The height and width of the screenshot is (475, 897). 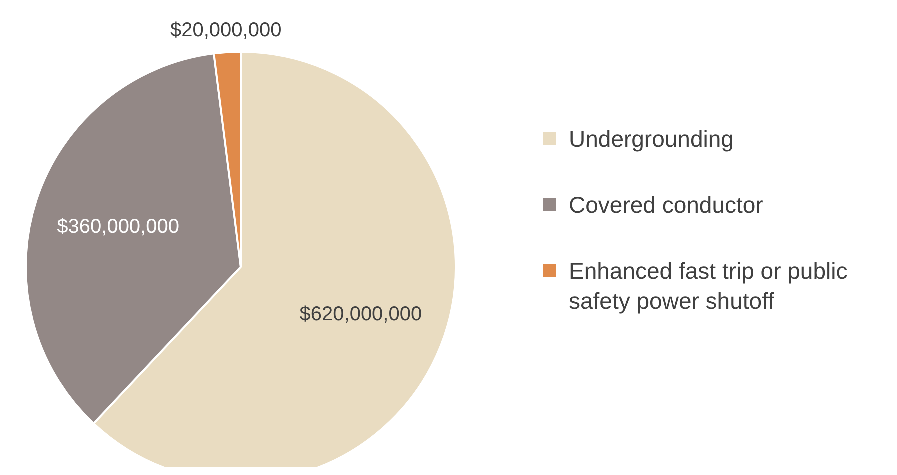 What do you see at coordinates (226, 30) in the screenshot?
I see `data-label: $20,000,000` at bounding box center [226, 30].